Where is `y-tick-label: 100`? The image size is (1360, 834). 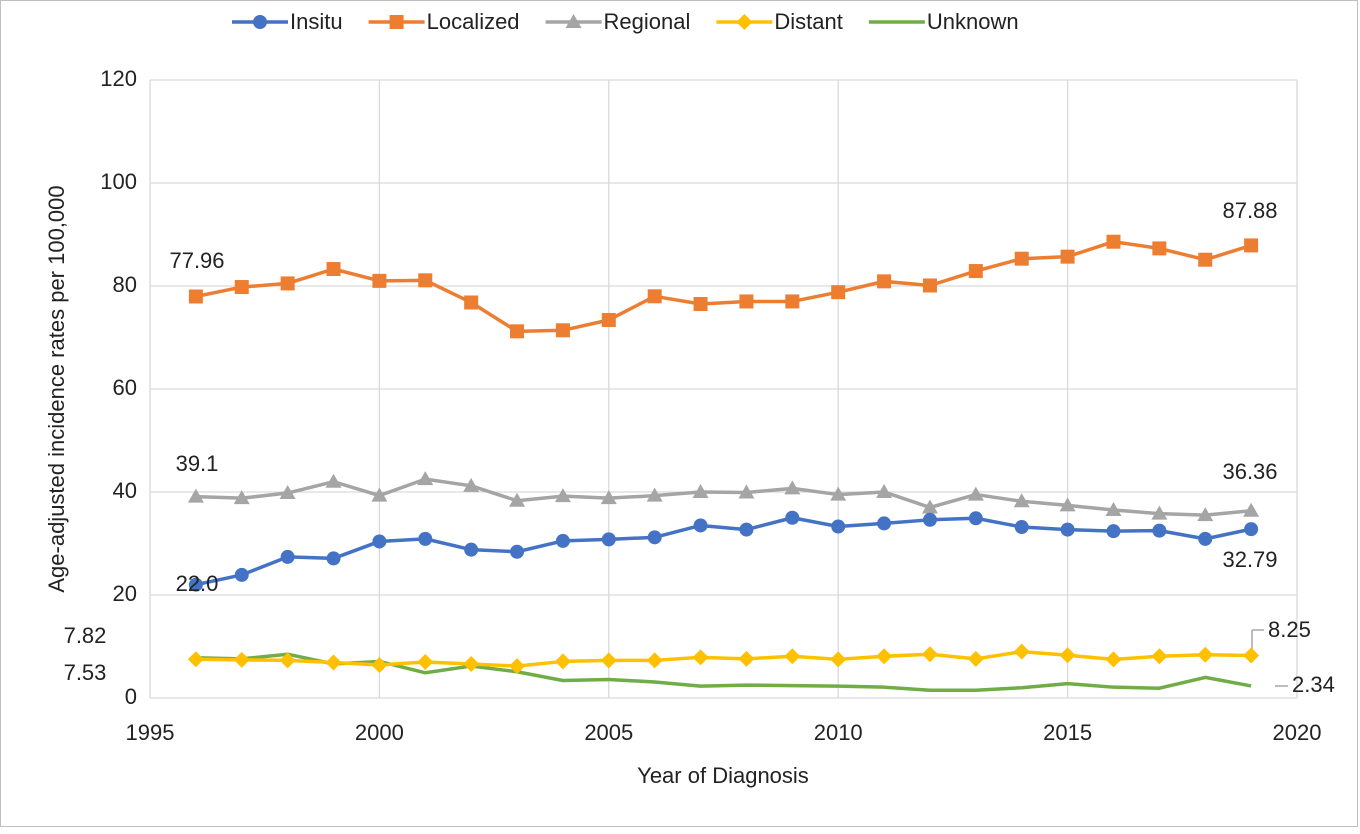 y-tick-label: 100 is located at coordinates (118, 181).